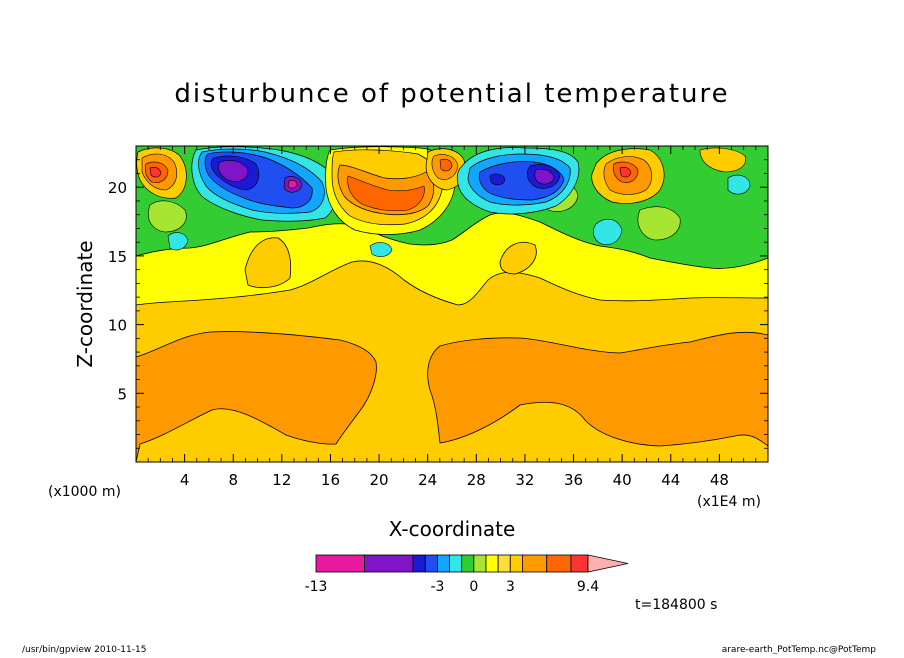  Describe the element at coordinates (292, 184) in the screenshot. I see `magenta-spot-left` at that location.